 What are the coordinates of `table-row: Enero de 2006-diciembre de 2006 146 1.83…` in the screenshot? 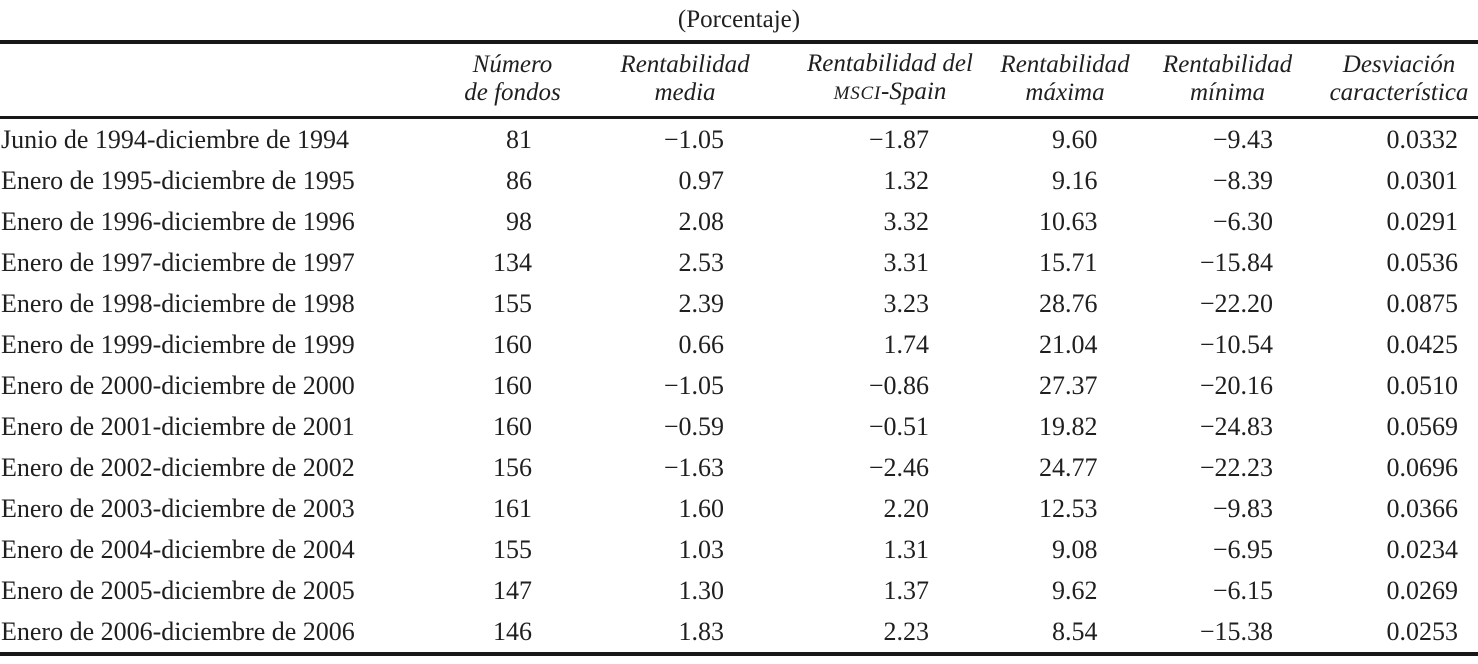 It's located at (739, 632).